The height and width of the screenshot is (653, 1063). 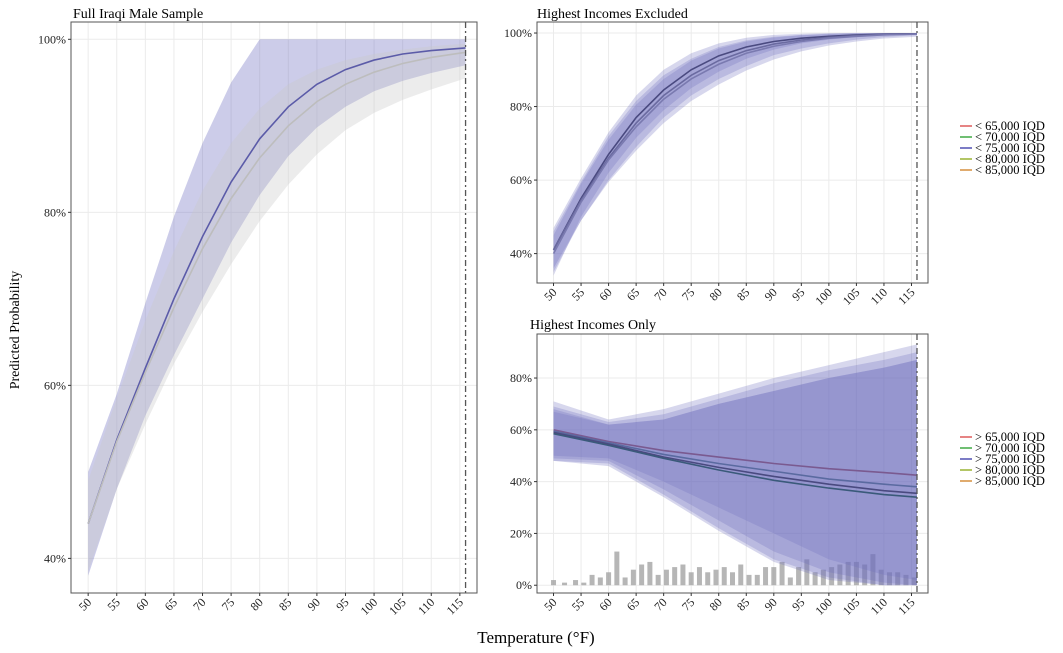 What do you see at coordinates (1010, 459) in the screenshot?
I see `legend-label: > 75,000 IQD` at bounding box center [1010, 459].